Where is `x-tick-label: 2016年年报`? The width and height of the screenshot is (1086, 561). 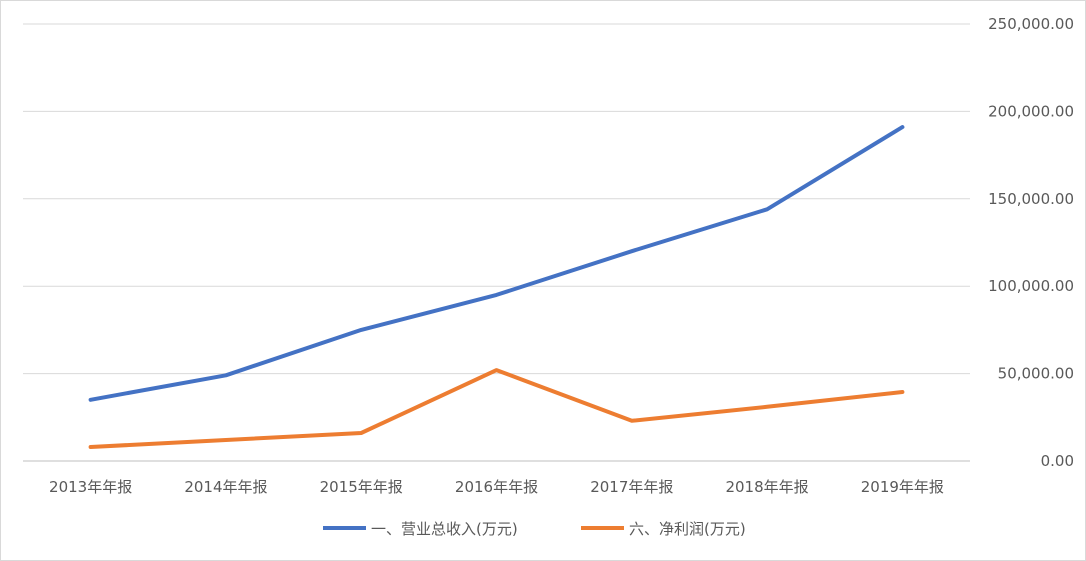
x-tick-label: 2016年年报 is located at coordinates (496, 487).